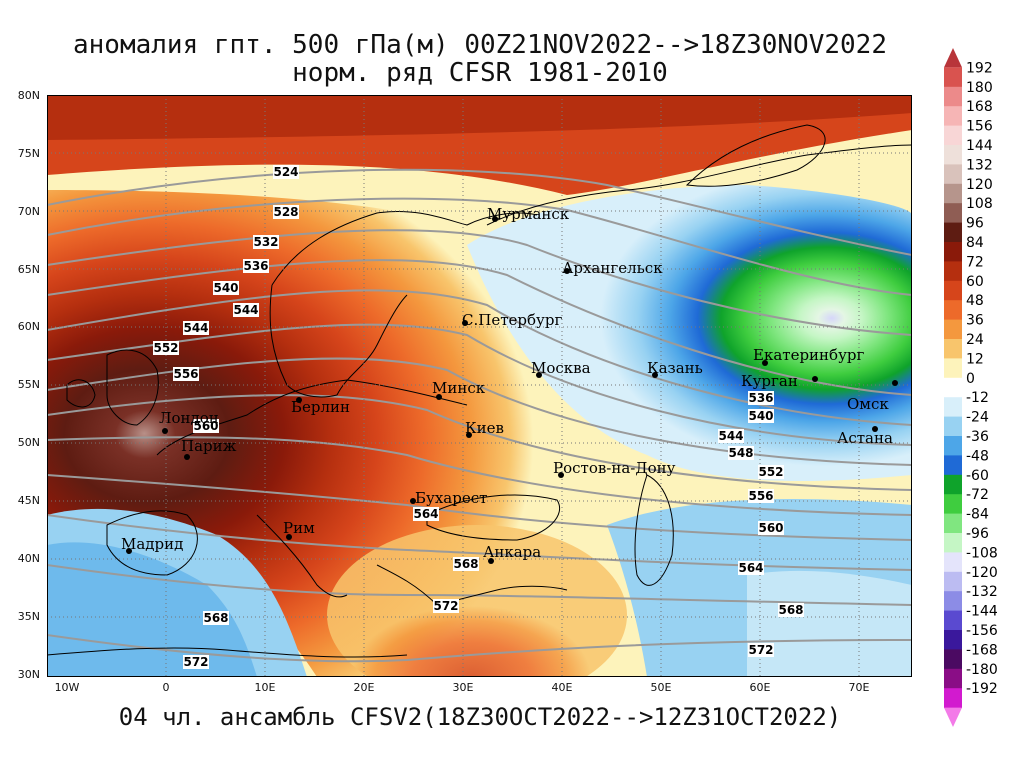 The image size is (1024, 768). I want to click on lat-label-40n: 40N, so click(28, 558).